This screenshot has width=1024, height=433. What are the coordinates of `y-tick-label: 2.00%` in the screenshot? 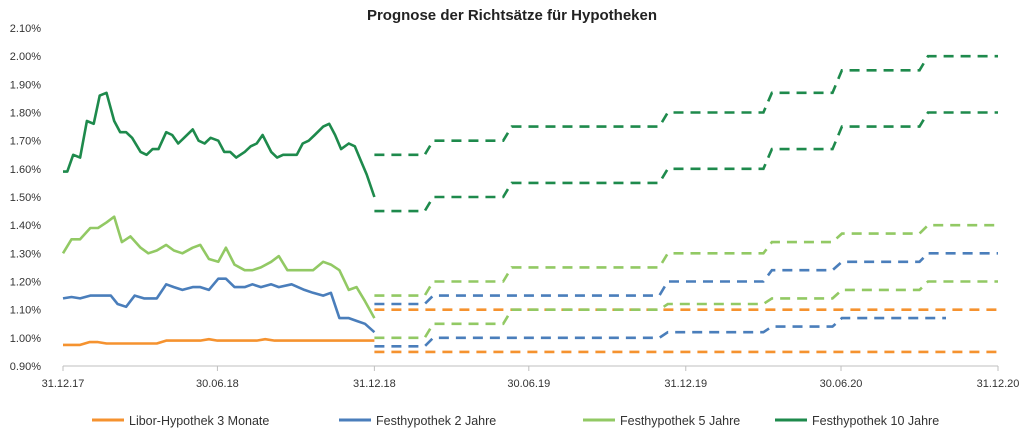 It's located at (25, 57).